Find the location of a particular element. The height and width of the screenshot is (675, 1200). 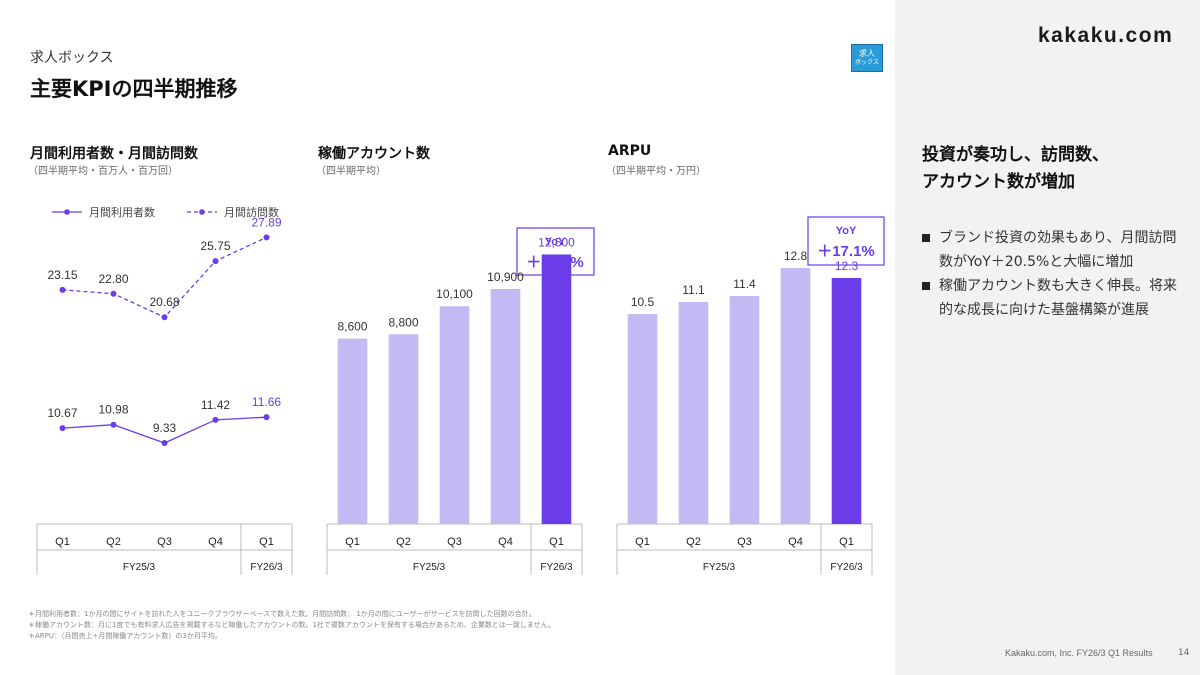

chart1-series-1-data-label: 23.15 is located at coordinates (62, 275).